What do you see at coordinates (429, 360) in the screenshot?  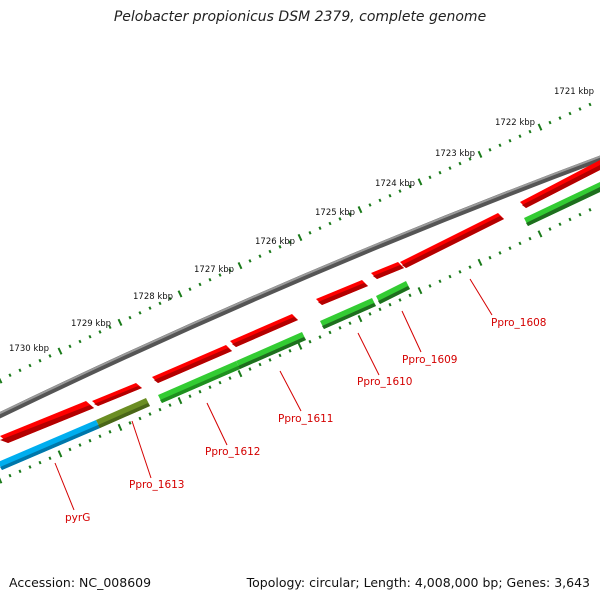 I see `gene-label-Ppro_1609: Ppro_1609` at bounding box center [429, 360].